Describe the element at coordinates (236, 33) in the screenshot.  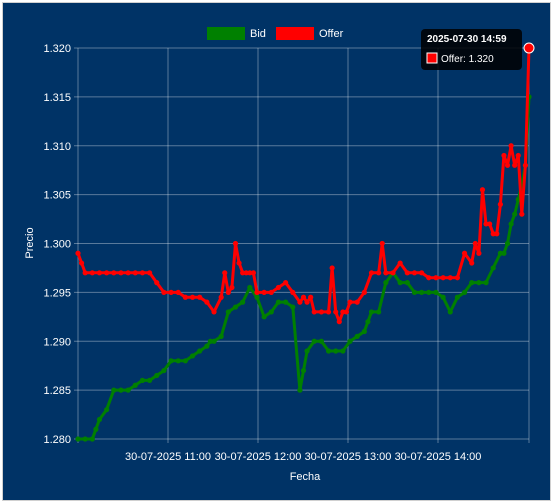
I see `legend-item-bid: Bid` at that location.